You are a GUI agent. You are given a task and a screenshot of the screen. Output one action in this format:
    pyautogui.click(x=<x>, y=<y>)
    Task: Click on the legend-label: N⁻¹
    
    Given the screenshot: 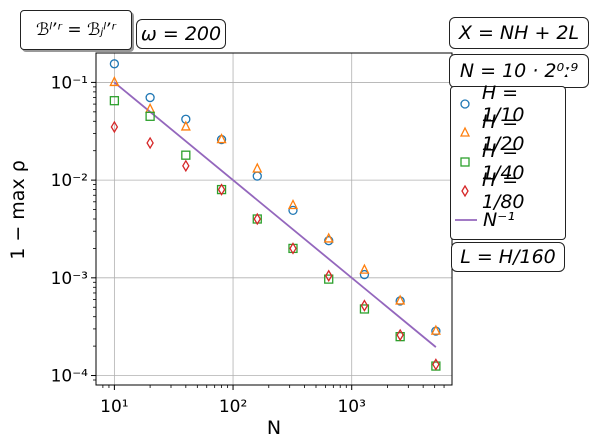 What is the action you would take?
    pyautogui.click(x=499, y=220)
    